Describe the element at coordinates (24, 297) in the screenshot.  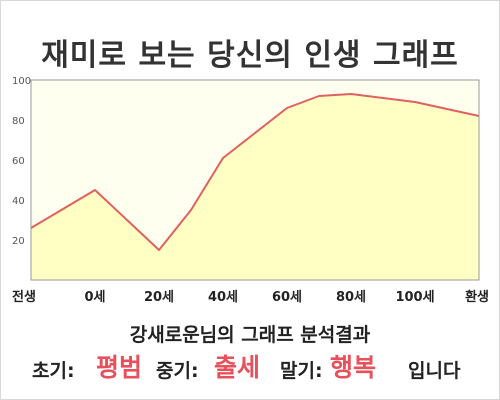
I see `x-tick-label: 전생` at that location.